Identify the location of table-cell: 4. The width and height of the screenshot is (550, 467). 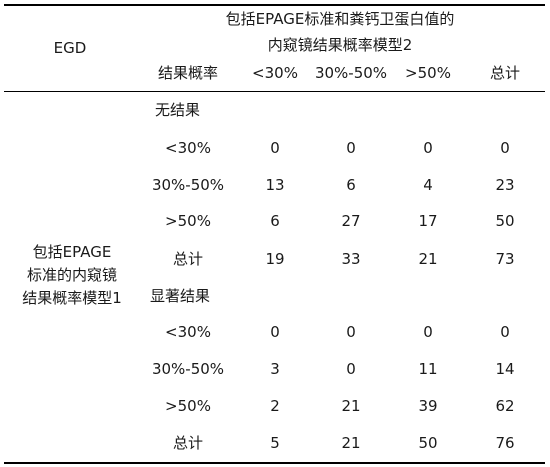
(428, 185).